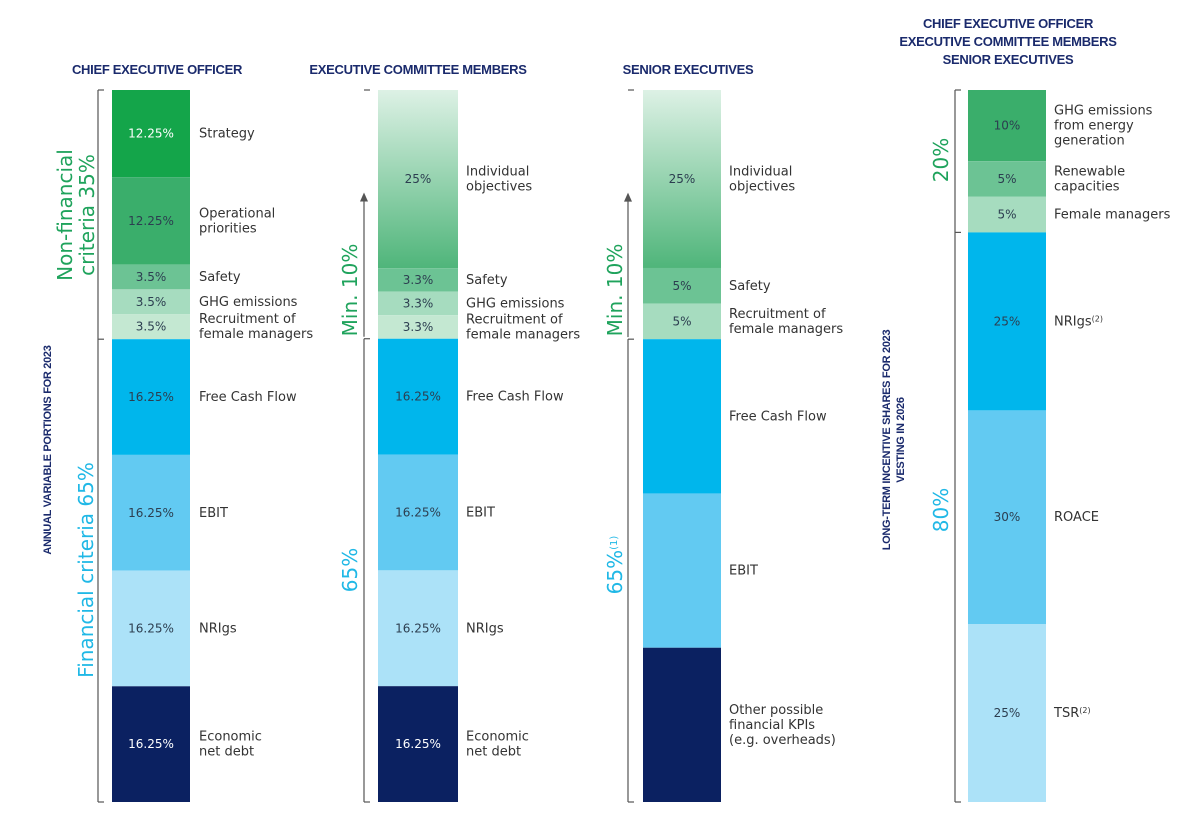 Image resolution: width=1200 pixels, height=816 pixels. What do you see at coordinates (1076, 517) in the screenshot?
I see `category-label: ROACE` at bounding box center [1076, 517].